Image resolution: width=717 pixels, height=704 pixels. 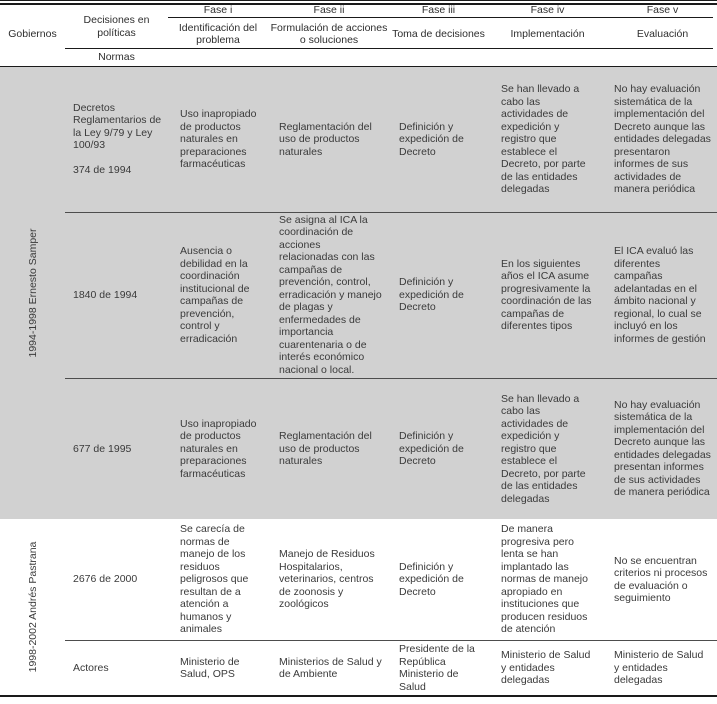 I want to click on cell-norma: 2676 de 2000, so click(x=105, y=579).